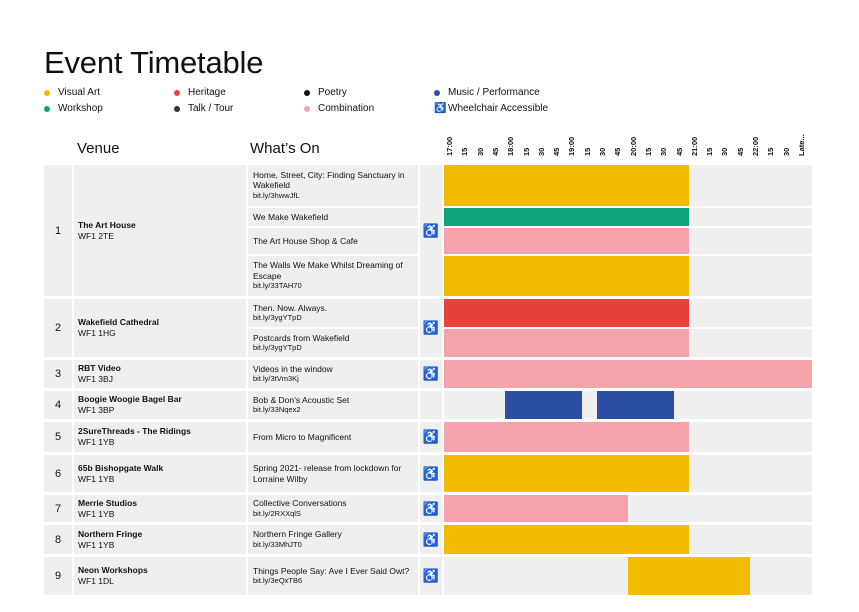  I want to click on venue-name: Merrie Studios, so click(108, 502).